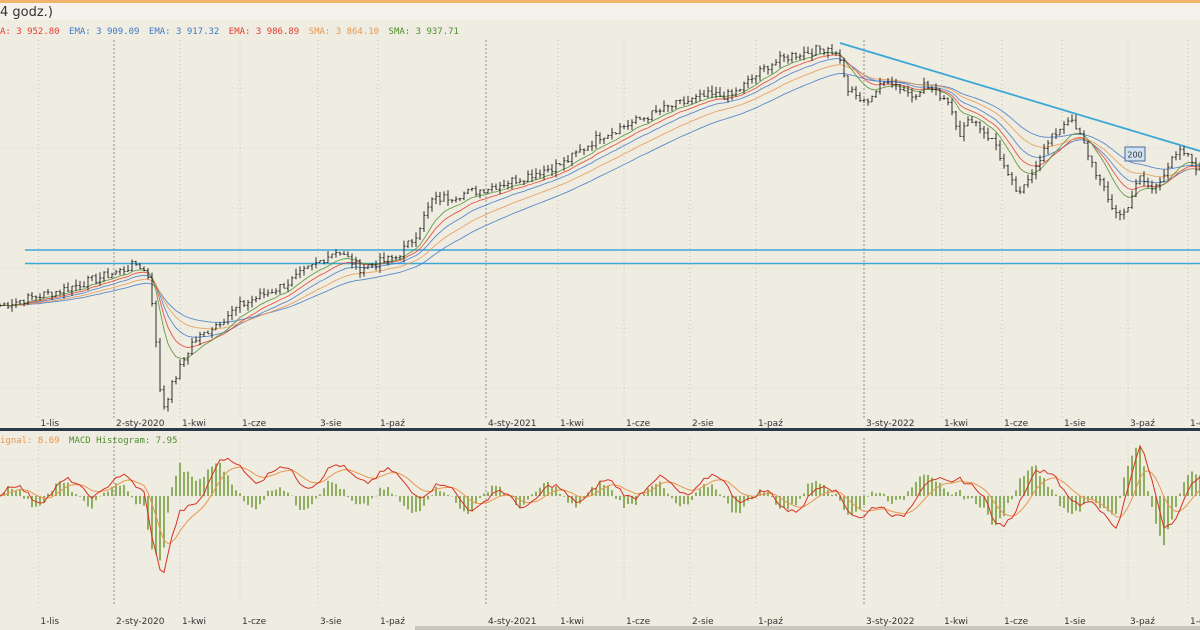 The width and height of the screenshot is (1200, 630). Describe the element at coordinates (49, 622) in the screenshot. I see `macd-x-tick-label: 1-lis` at that location.